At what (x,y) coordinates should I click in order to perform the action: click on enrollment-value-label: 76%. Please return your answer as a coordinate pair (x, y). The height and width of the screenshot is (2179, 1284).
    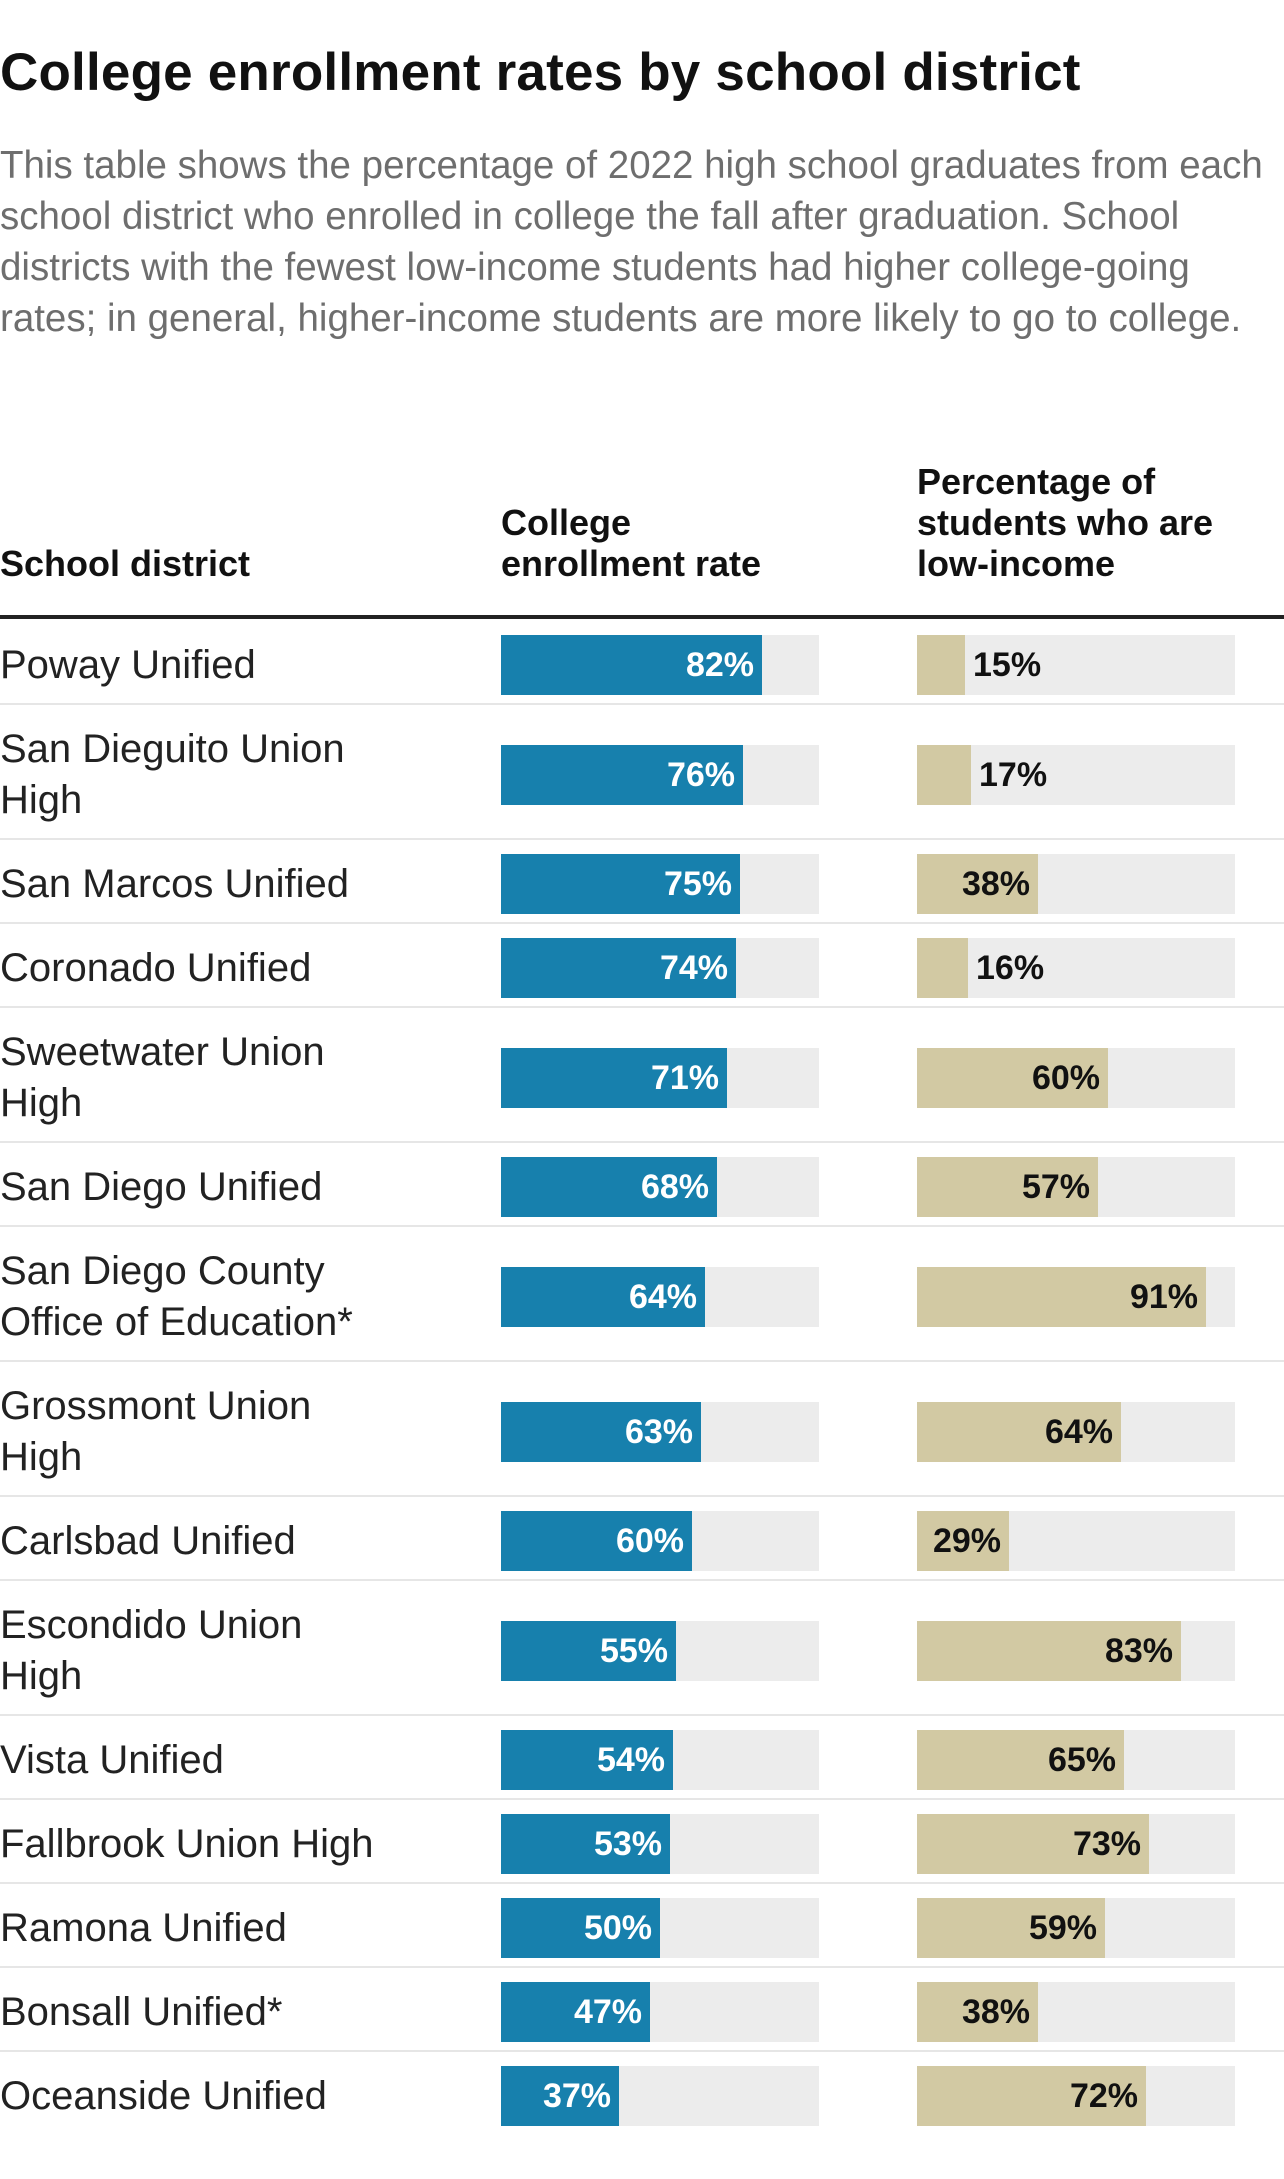
    Looking at the image, I should click on (700, 775).